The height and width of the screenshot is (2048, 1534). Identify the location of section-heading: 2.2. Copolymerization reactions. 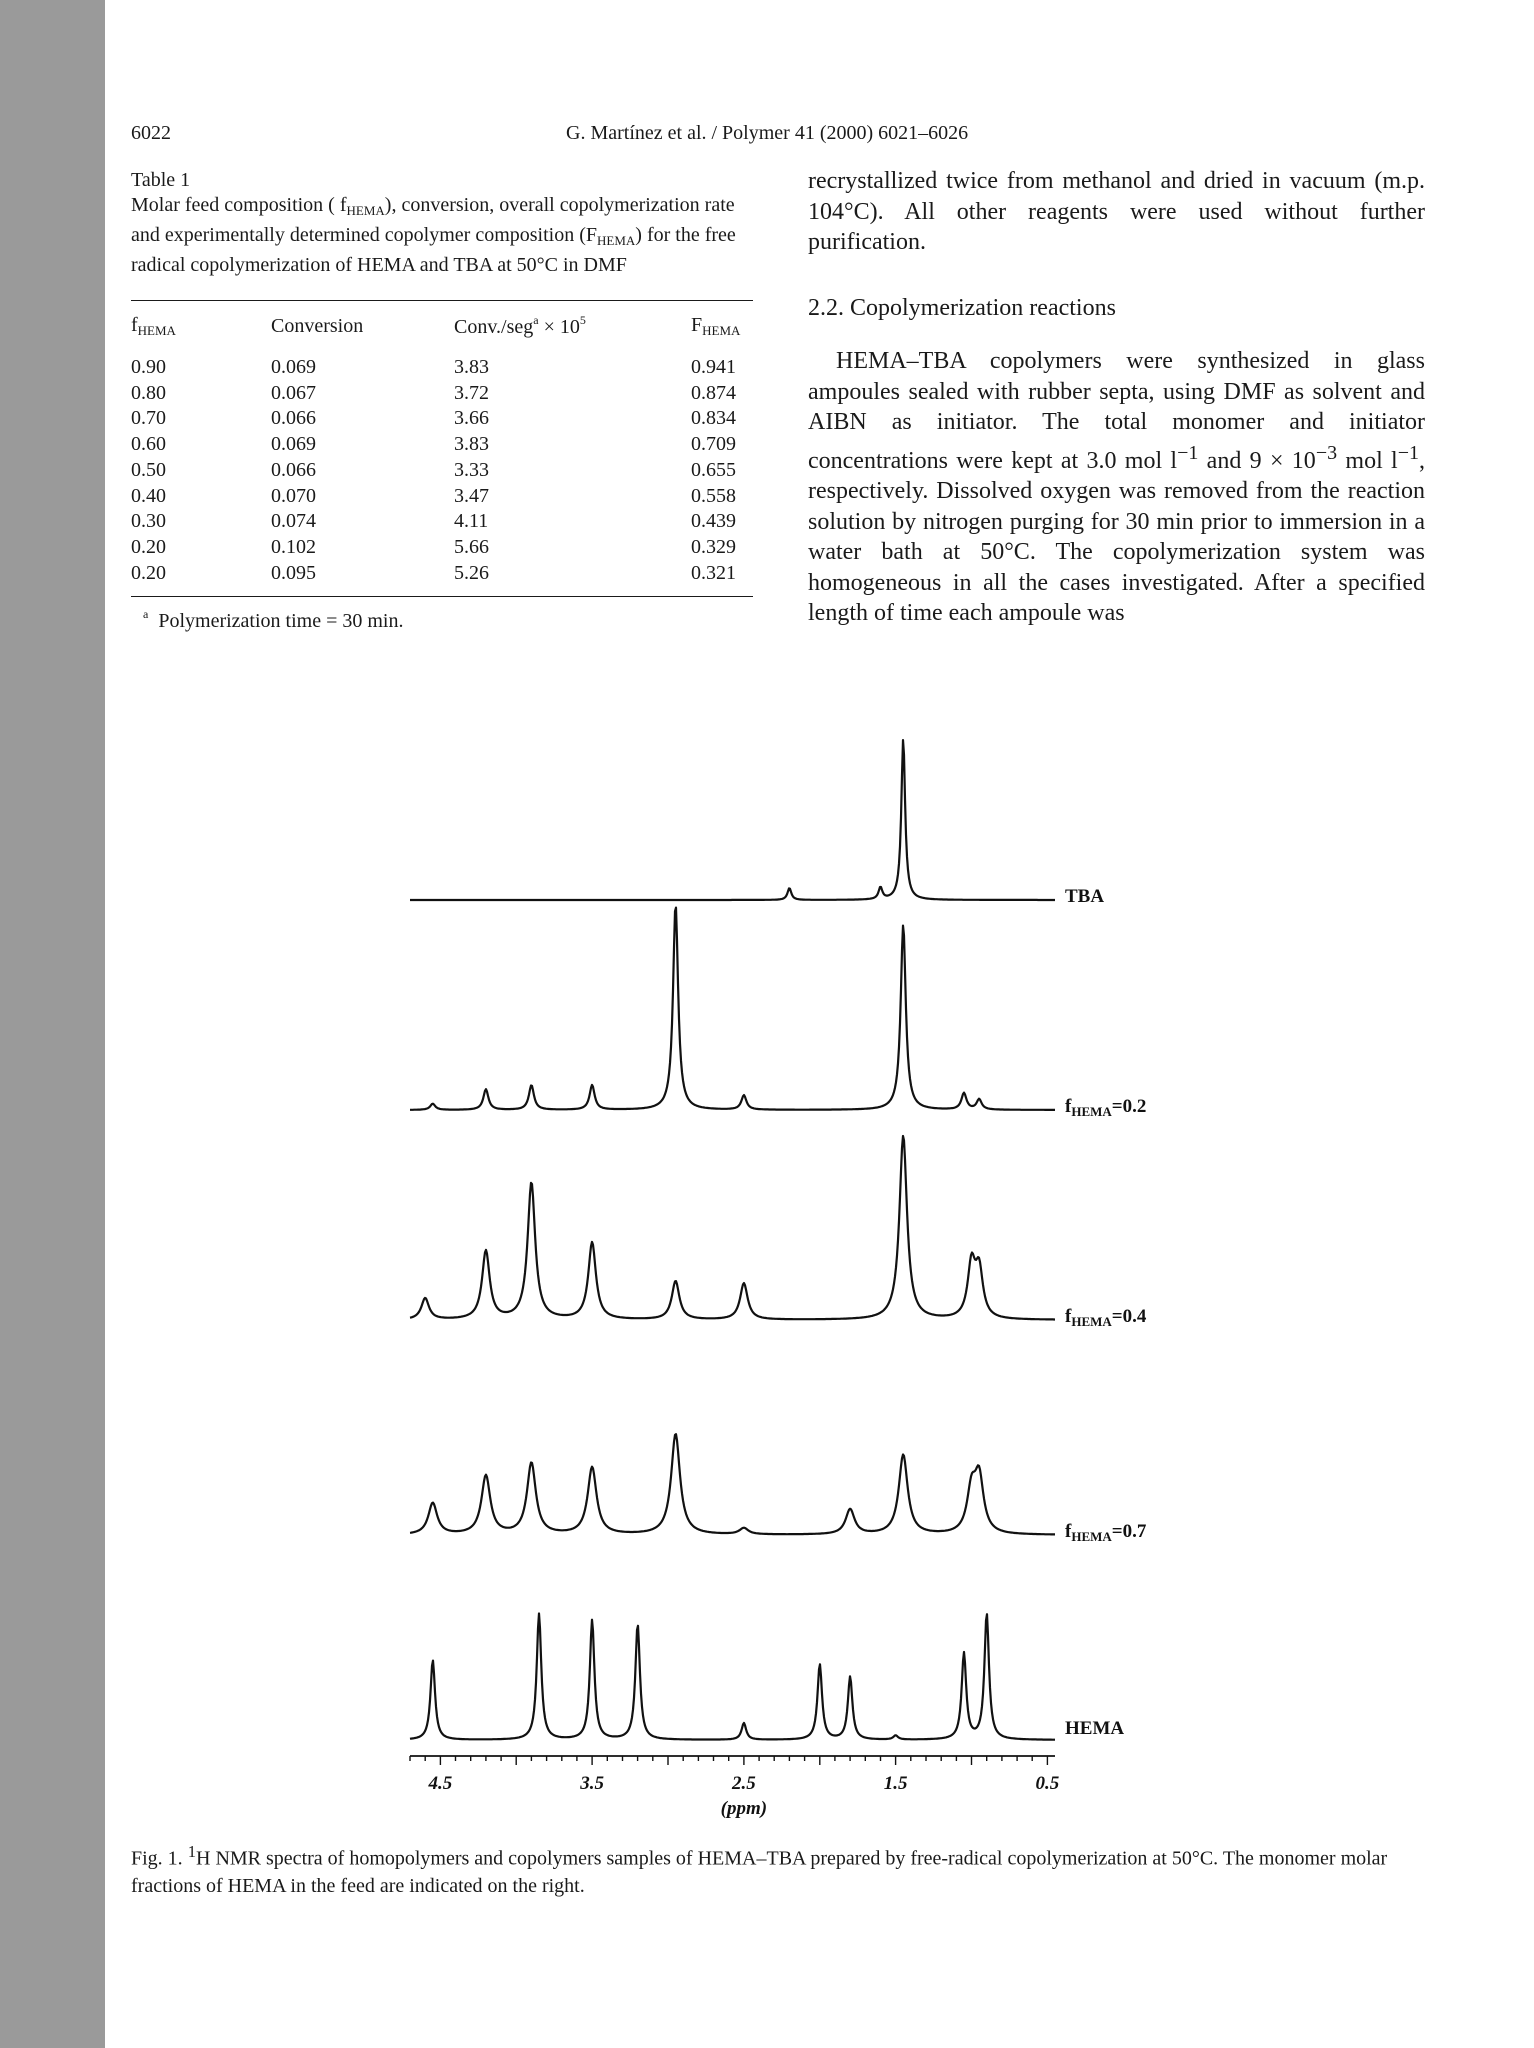
(962, 307).